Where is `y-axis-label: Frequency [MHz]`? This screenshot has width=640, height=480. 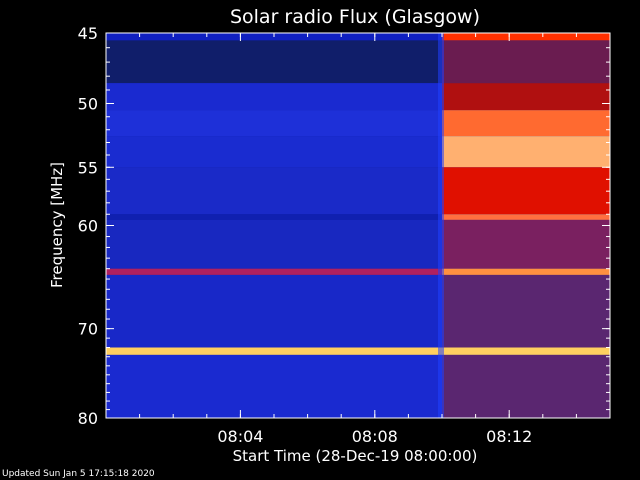 y-axis-label: Frequency [MHz] is located at coordinates (57, 225).